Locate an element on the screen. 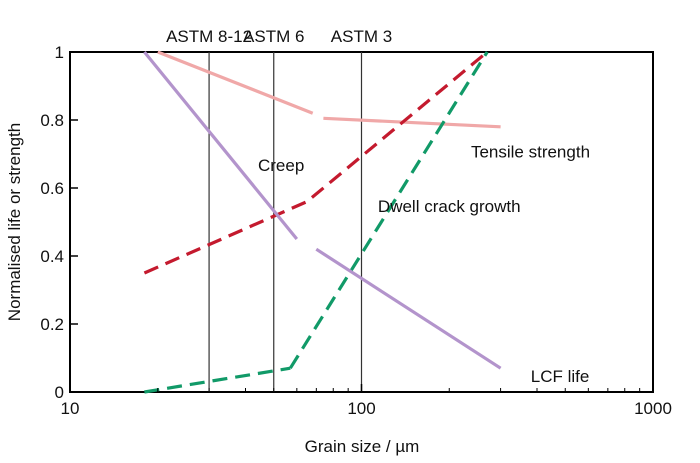  series-line-dwell-crack-growth is located at coordinates (217, 380).